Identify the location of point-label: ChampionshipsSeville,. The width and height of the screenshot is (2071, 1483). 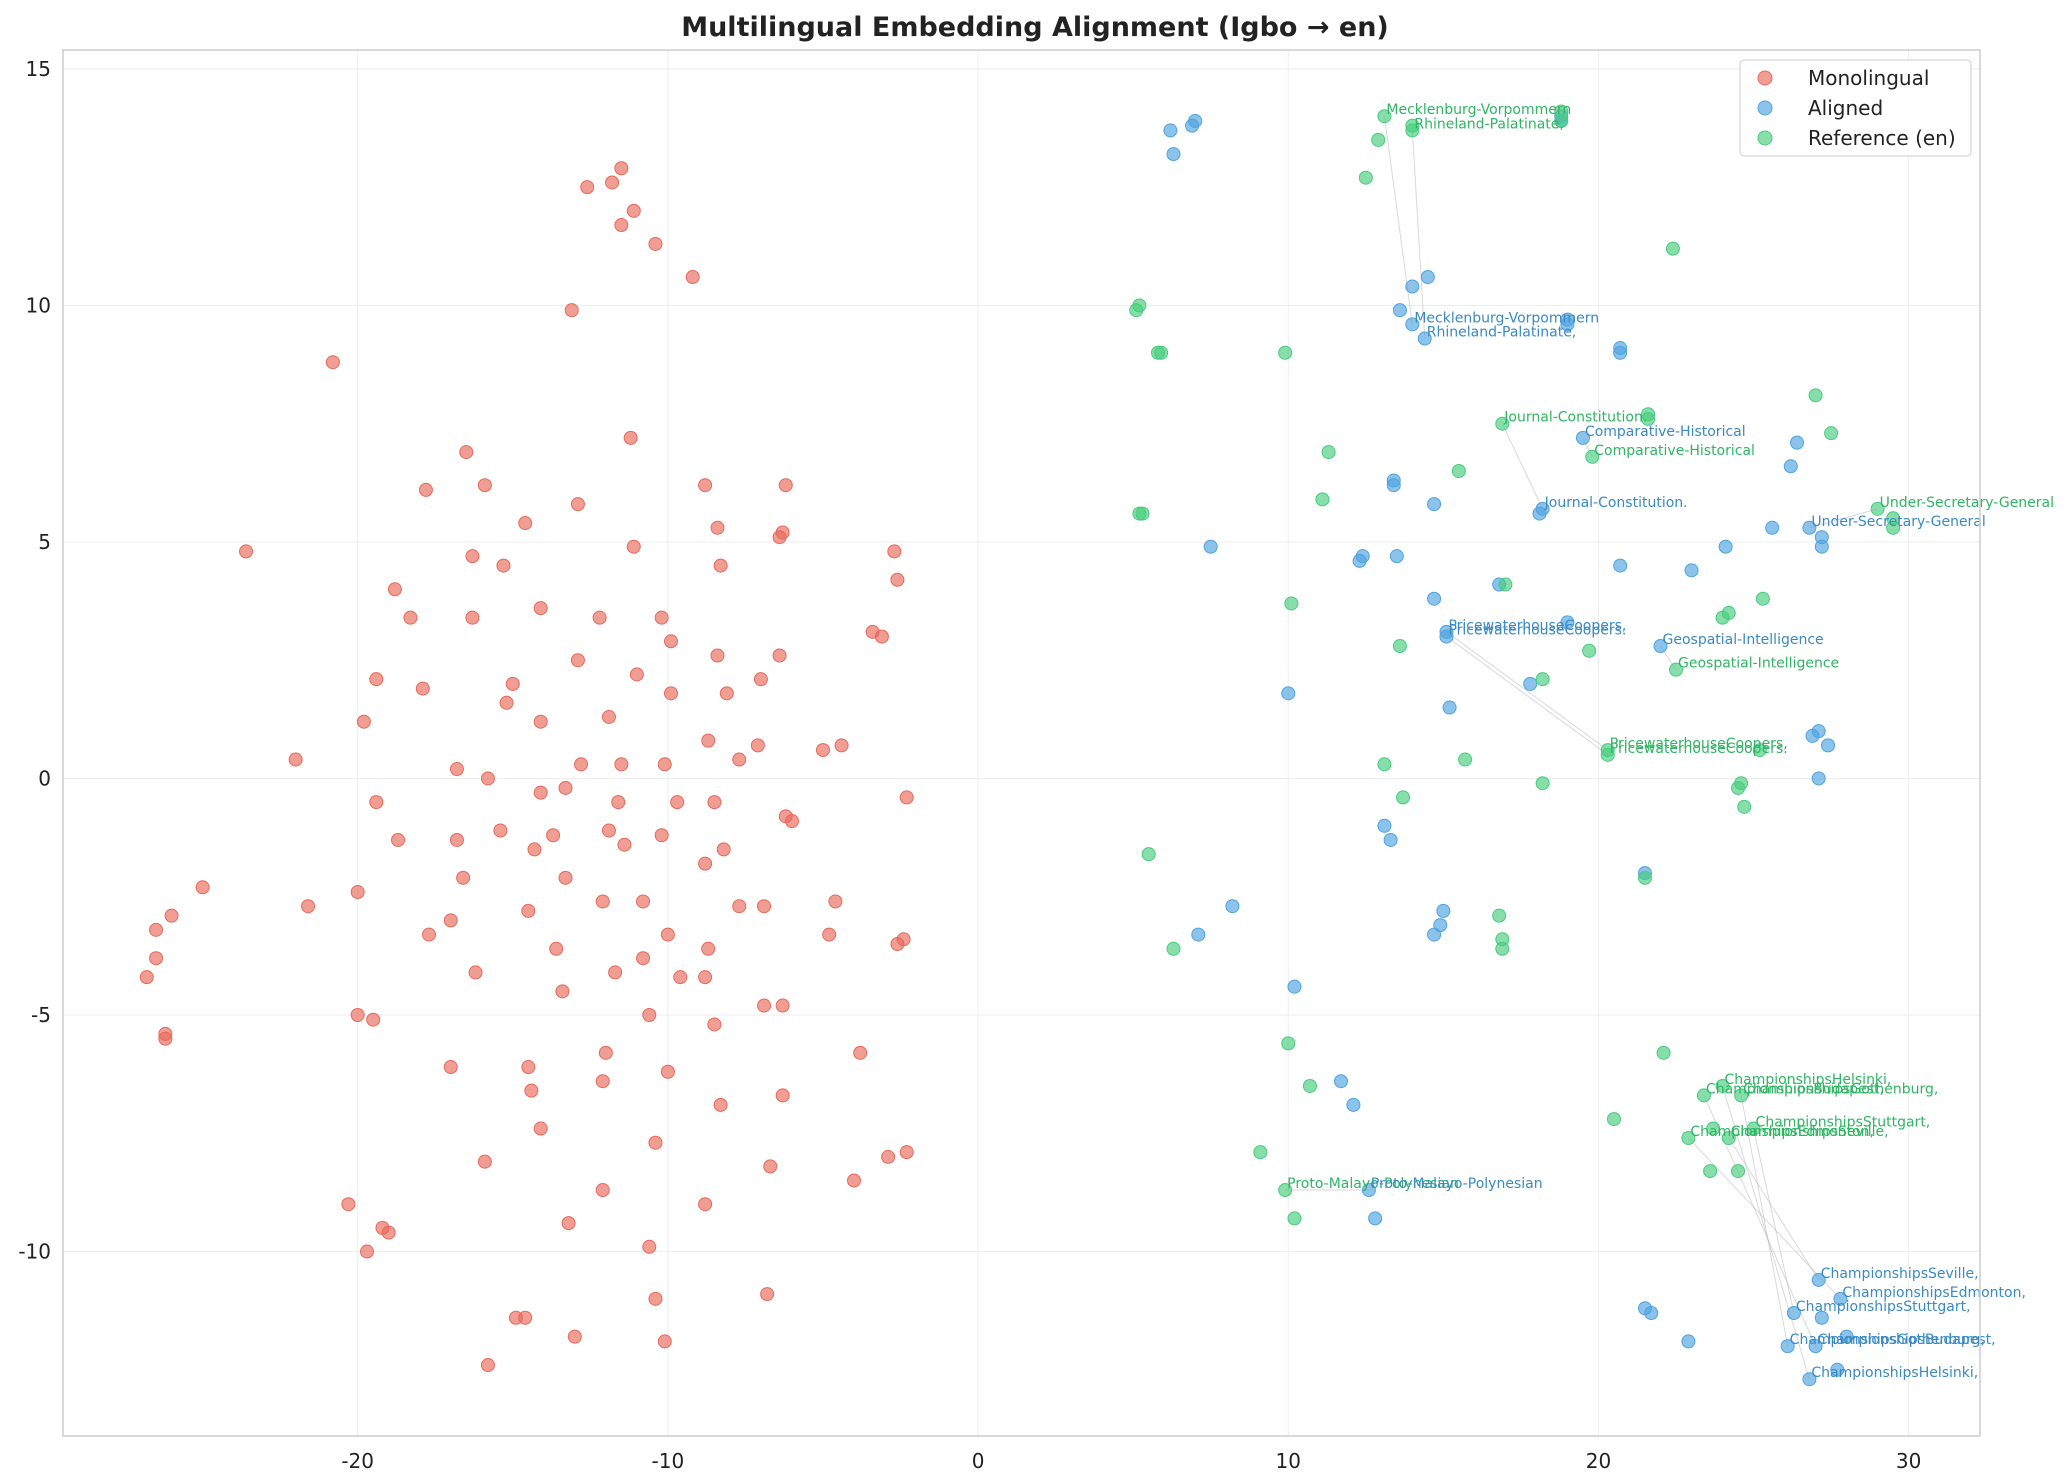
(1900, 1274).